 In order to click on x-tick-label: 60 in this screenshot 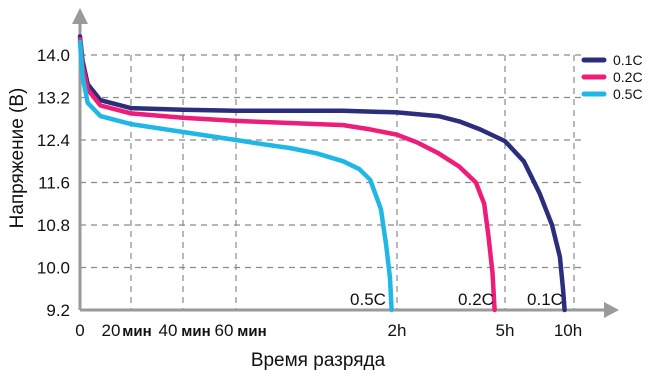, I will do `click(224, 330)`.